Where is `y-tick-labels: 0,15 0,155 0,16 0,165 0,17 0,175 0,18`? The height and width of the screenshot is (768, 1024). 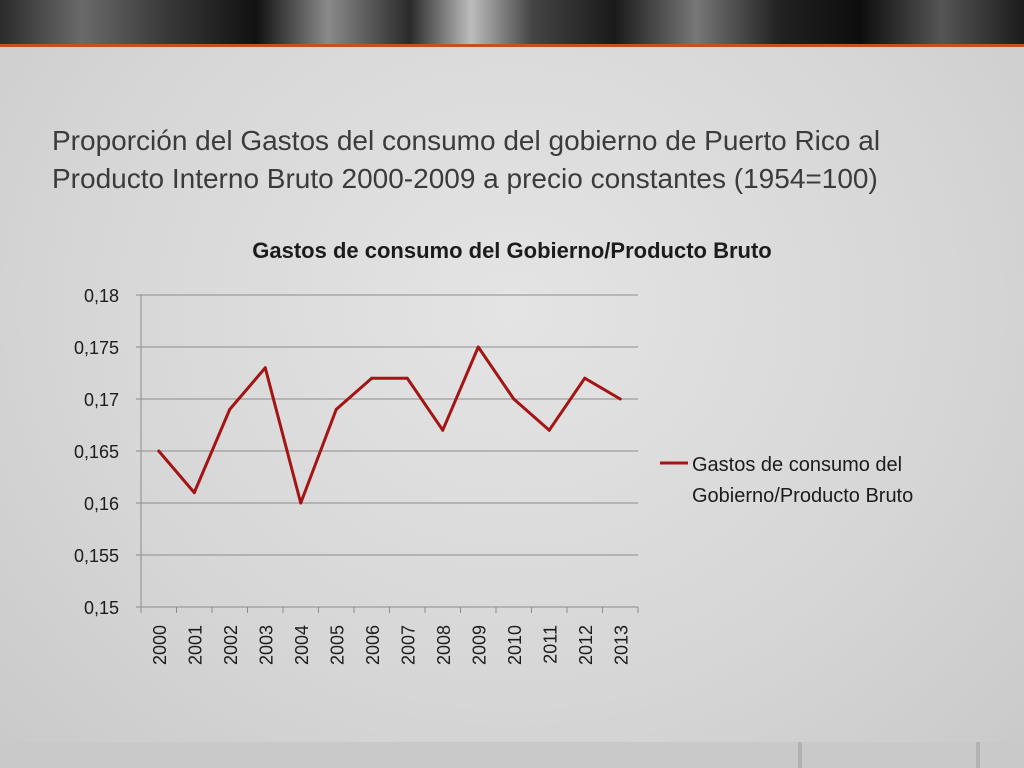 y-tick-labels: 0,15 0,155 0,16 0,165 0,17 0,175 0,18 is located at coordinates (96, 452).